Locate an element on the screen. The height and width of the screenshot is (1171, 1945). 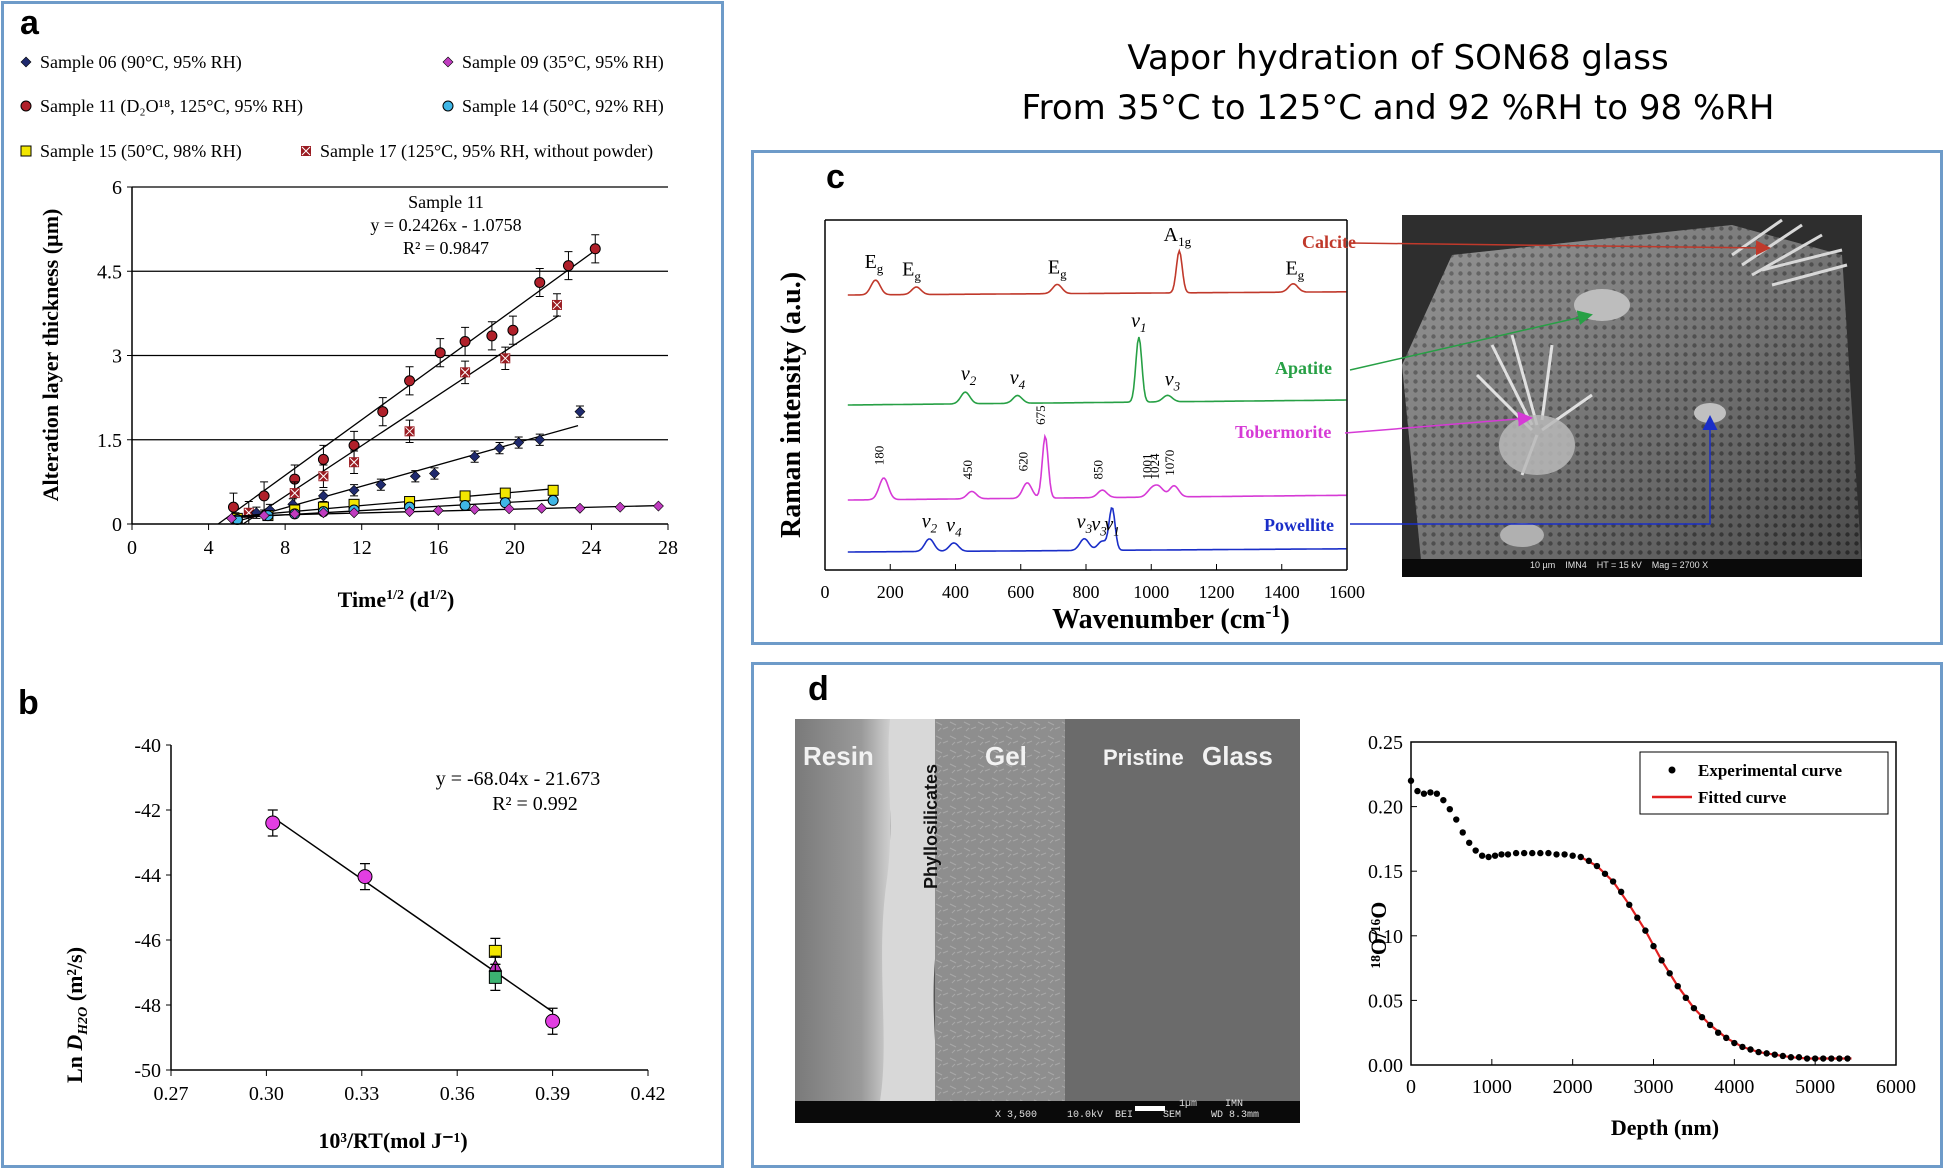
chart-a-annotation-line2: y = 0.2426x - 1.0758 is located at coordinates (445, 225).